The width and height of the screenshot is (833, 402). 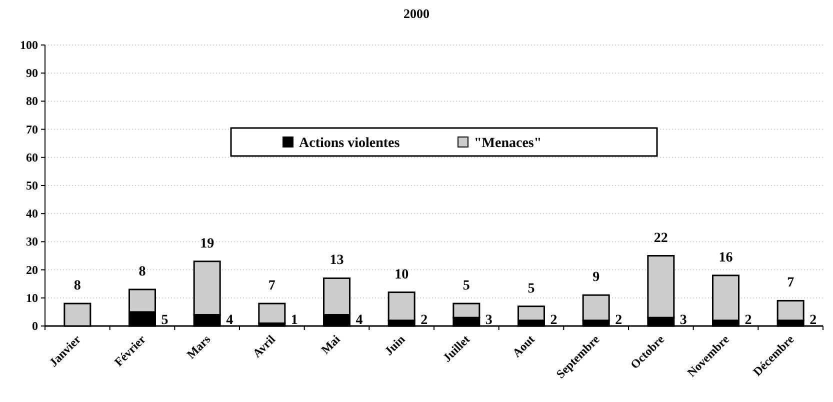 What do you see at coordinates (349, 143) in the screenshot?
I see `legend-label: Actions violentes` at bounding box center [349, 143].